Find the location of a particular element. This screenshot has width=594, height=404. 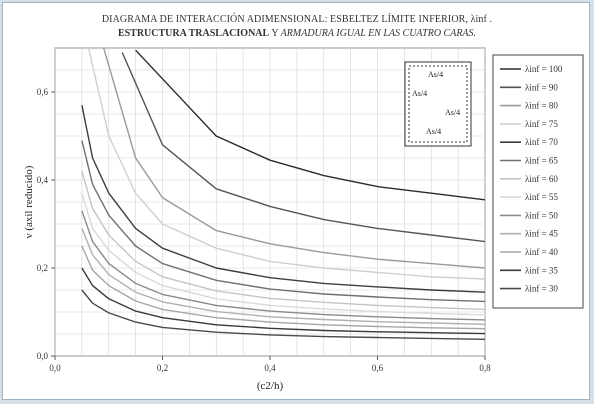

y-tick-label: 0,6 is located at coordinates (43, 92).